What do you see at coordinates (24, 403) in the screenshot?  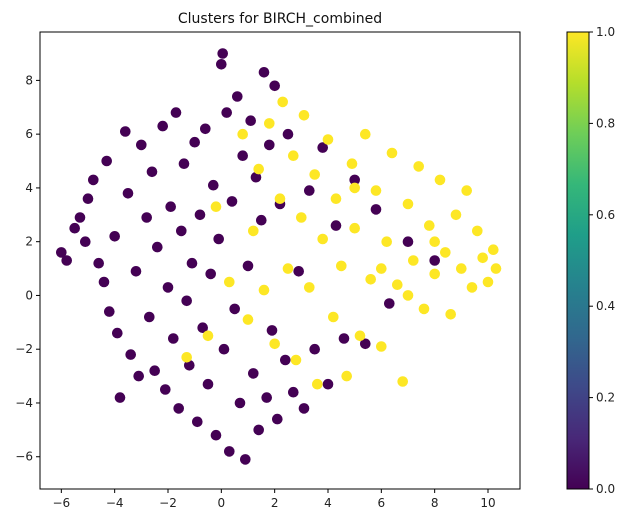 I see `y-tick-label: −4` at bounding box center [24, 403].